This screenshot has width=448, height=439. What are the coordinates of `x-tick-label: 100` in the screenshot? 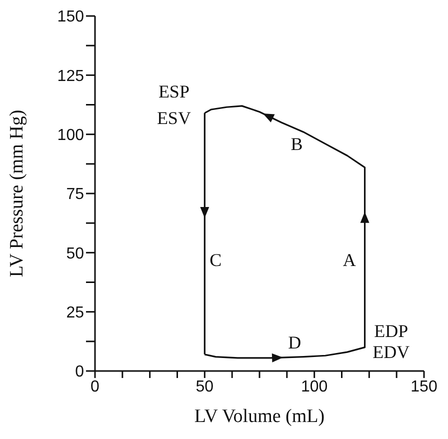 It's located at (314, 387).